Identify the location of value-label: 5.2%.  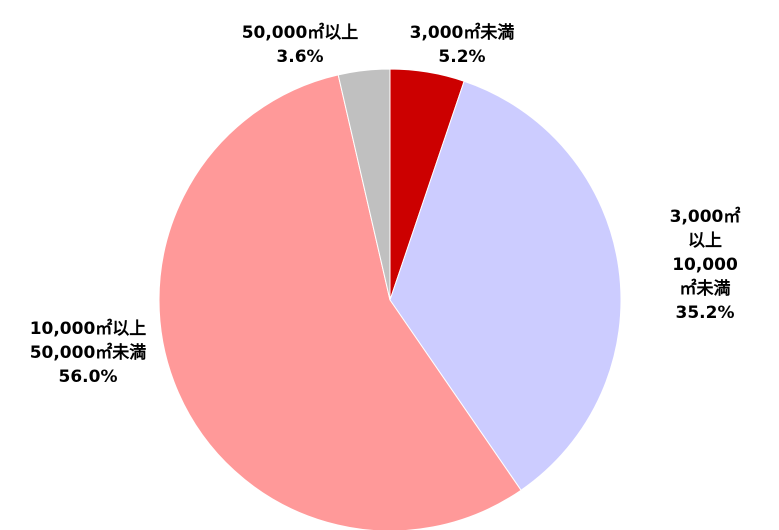
(462, 57).